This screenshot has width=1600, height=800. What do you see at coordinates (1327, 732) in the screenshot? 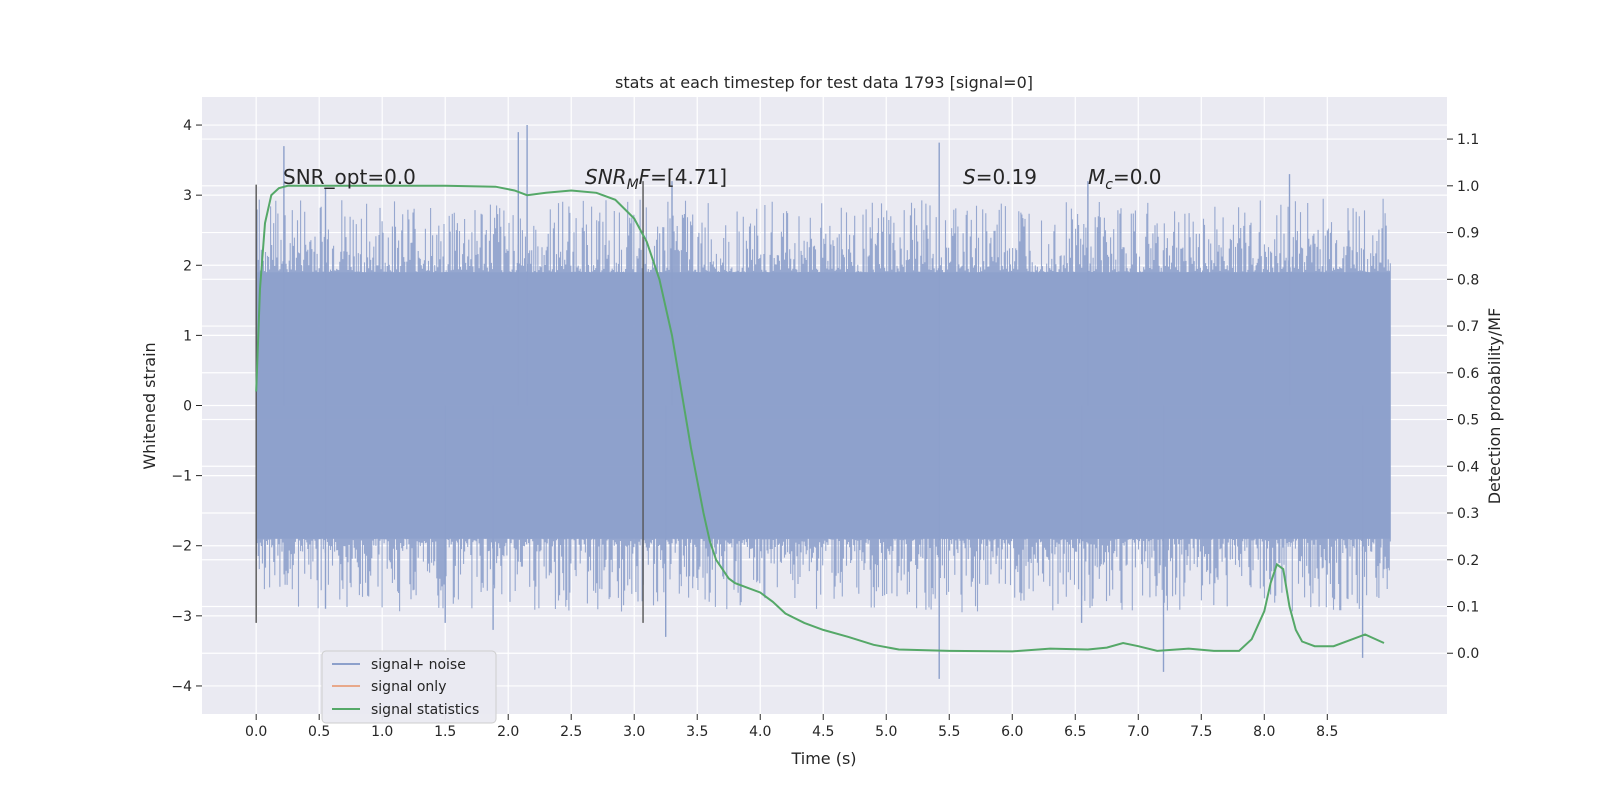
I see `x-tick-label: 8.5` at bounding box center [1327, 732].